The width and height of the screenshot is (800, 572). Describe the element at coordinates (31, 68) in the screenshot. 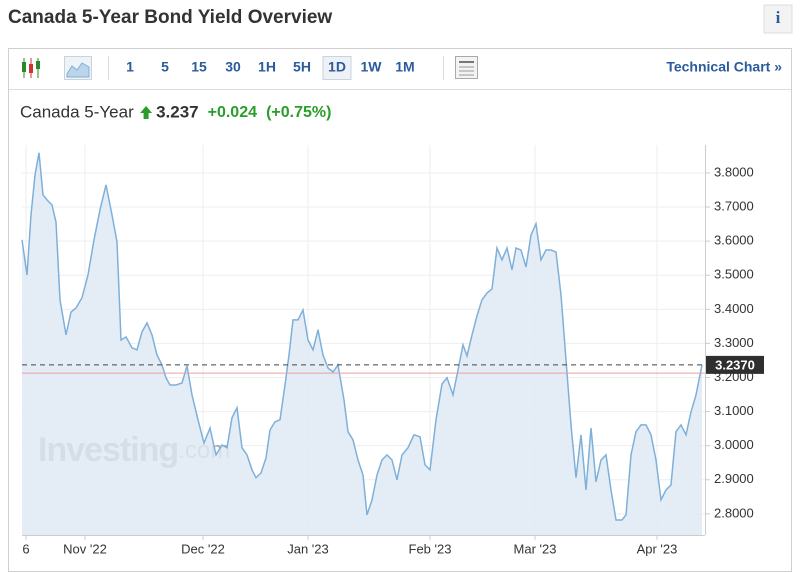

I see `candlestick-icon` at that location.